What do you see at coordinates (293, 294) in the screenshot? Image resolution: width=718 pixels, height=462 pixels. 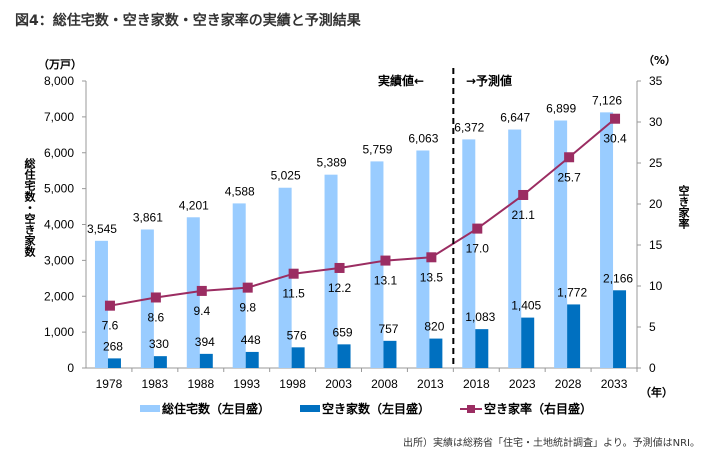 I see `data-label-rate: 11.5` at bounding box center [293, 294].